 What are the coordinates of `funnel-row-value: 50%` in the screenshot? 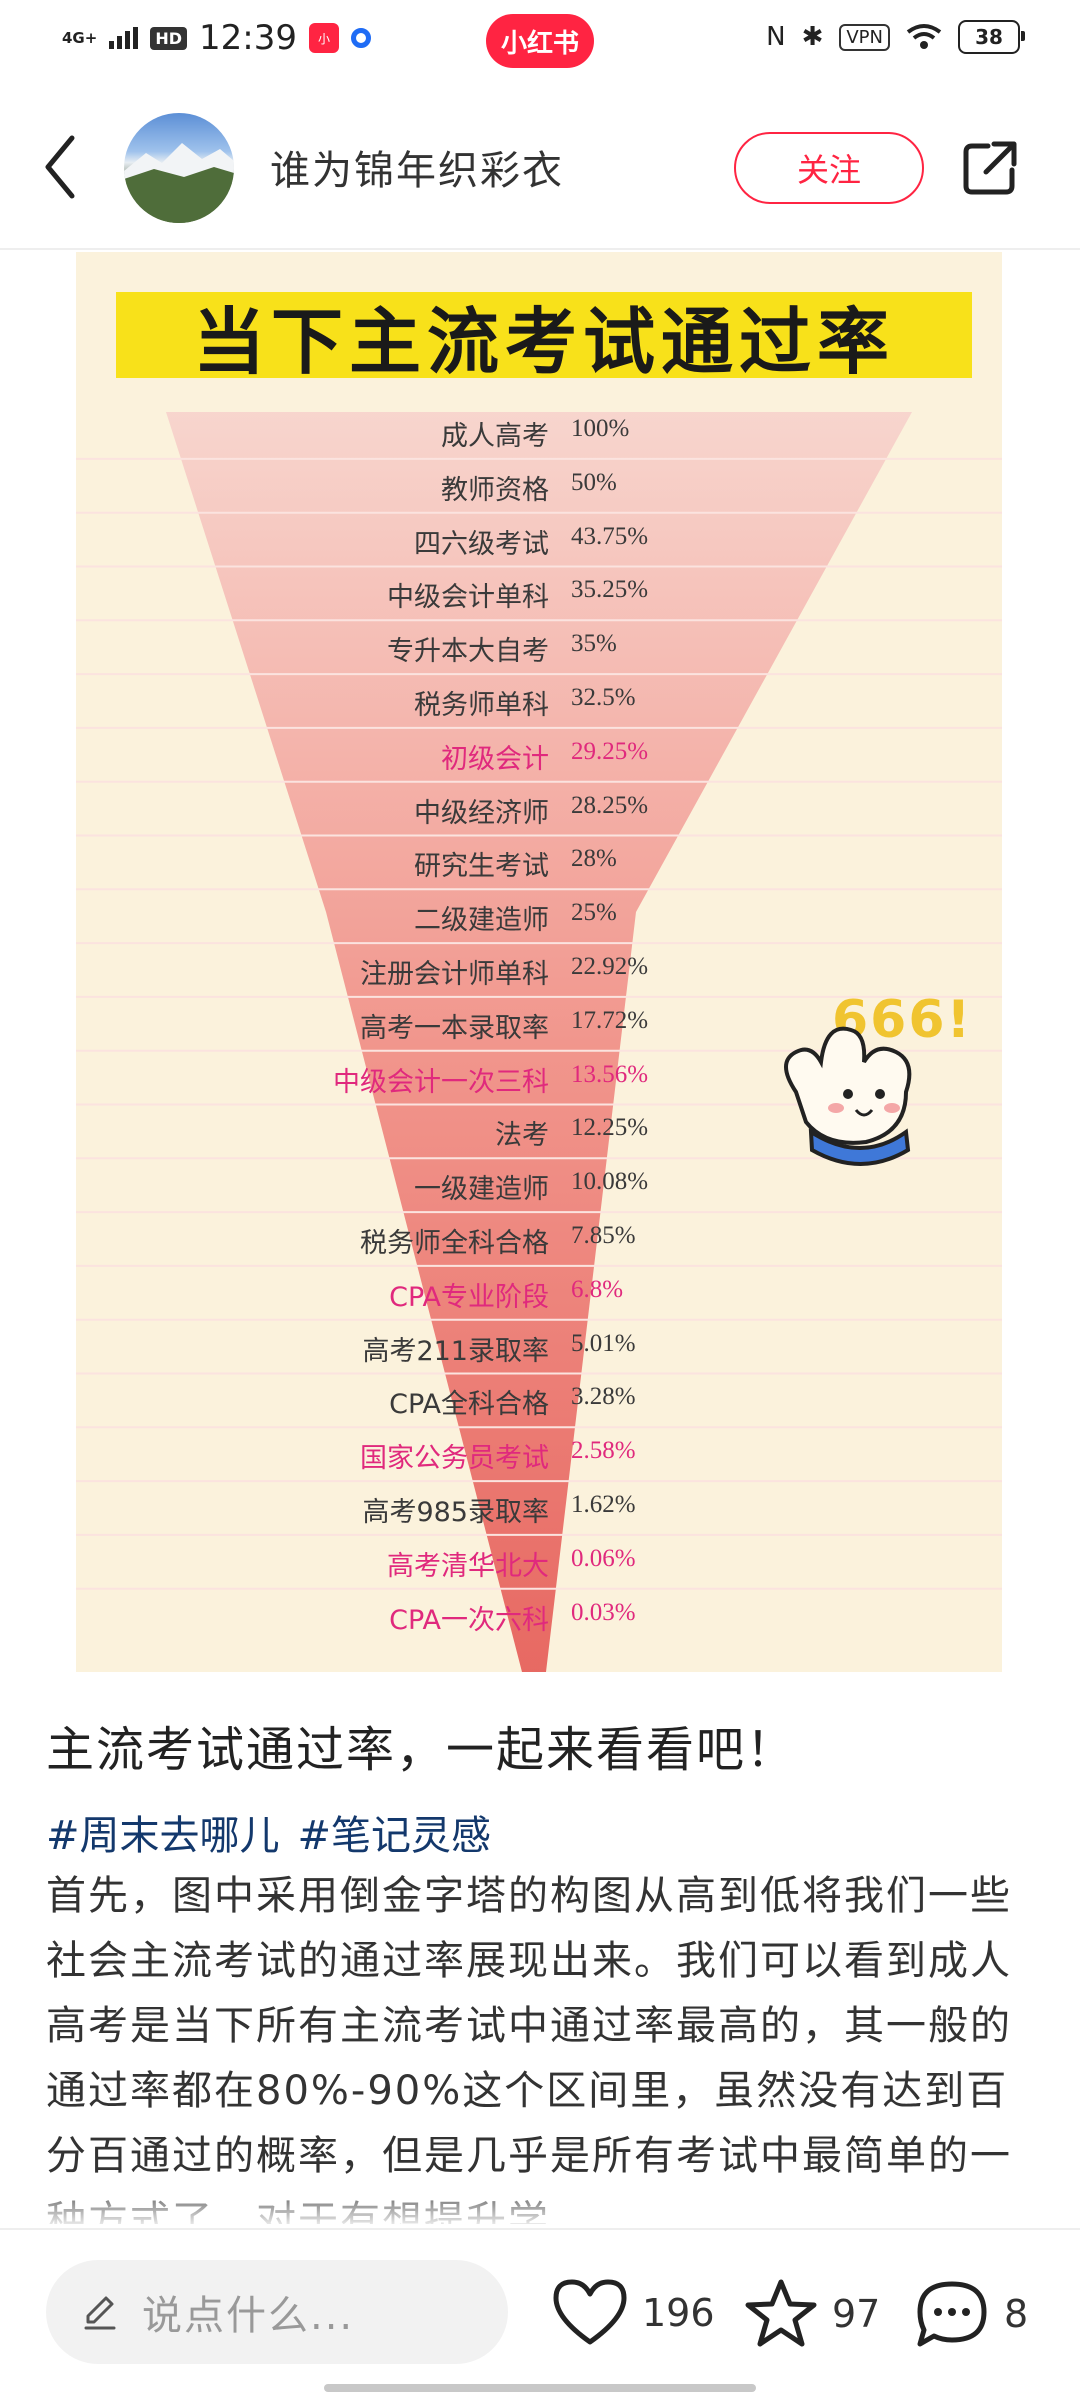 It's located at (594, 482).